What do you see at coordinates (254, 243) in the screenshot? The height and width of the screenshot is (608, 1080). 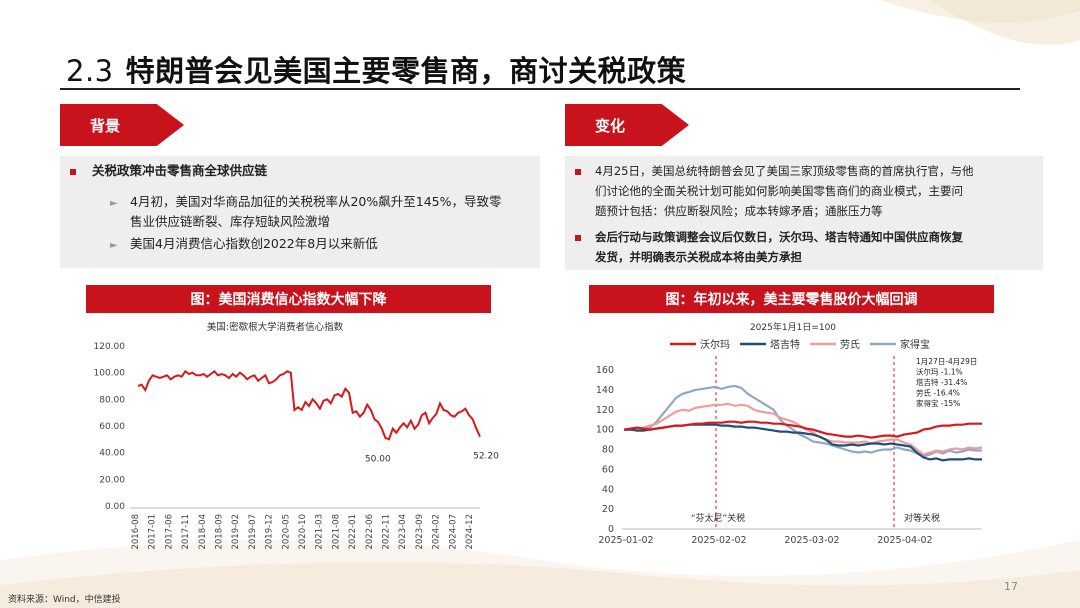 I see `sub-bullet-2: 美国4月消费信心指数创2022年8月以来新低` at bounding box center [254, 243].